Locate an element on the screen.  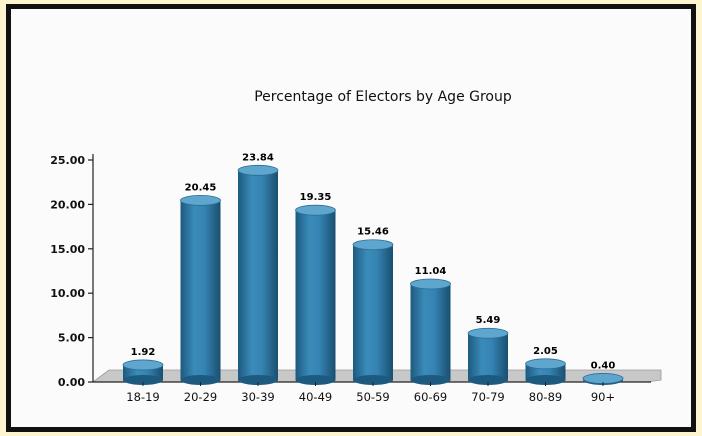
y-tick-label: 20.00 is located at coordinates (67, 204).